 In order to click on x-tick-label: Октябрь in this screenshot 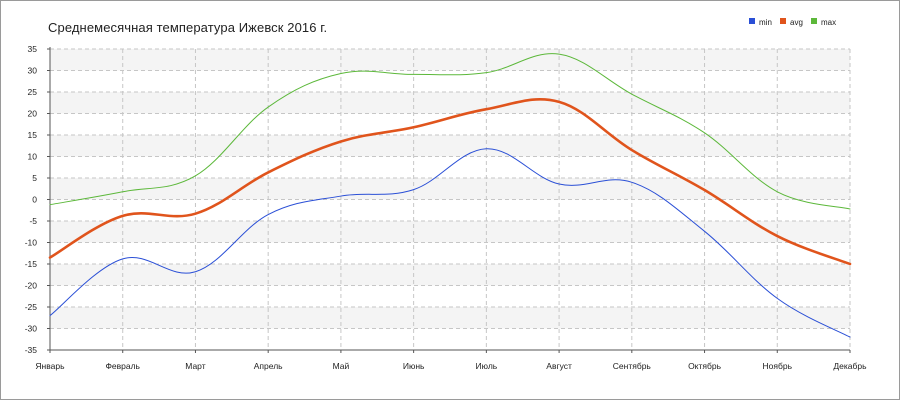, I will do `click(705, 366)`.